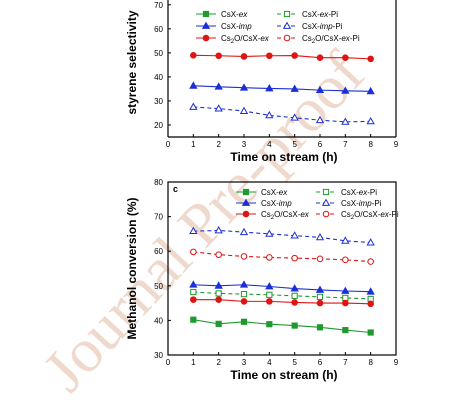 Image resolution: width=474 pixels, height=410 pixels. I want to click on y-tick-label: 20, so click(158, 125).